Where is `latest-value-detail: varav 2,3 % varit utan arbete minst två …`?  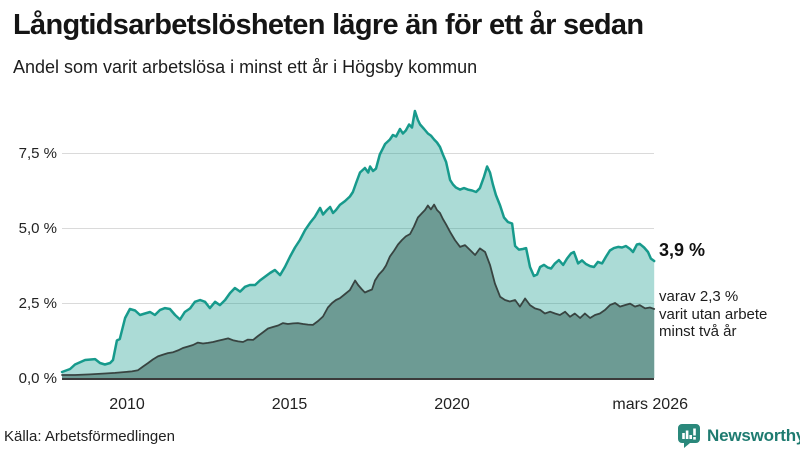
latest-value-detail: varav 2,3 % varit utan arbete minst två … is located at coordinates (713, 314).